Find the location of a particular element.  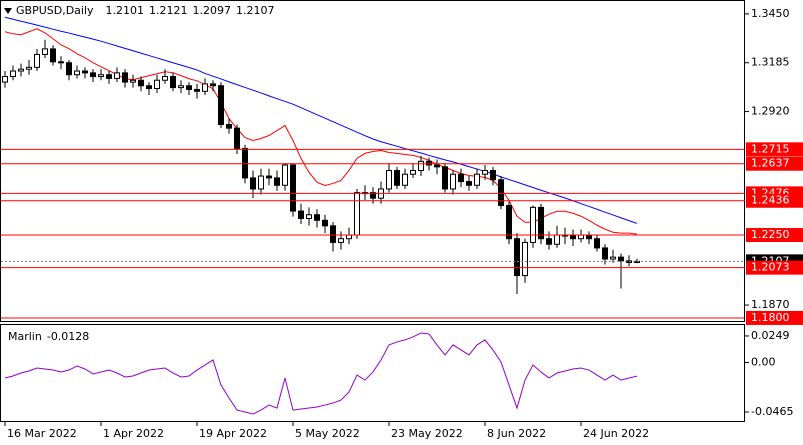

x-tick-label: 24 Jun 2022 is located at coordinates (616, 433).